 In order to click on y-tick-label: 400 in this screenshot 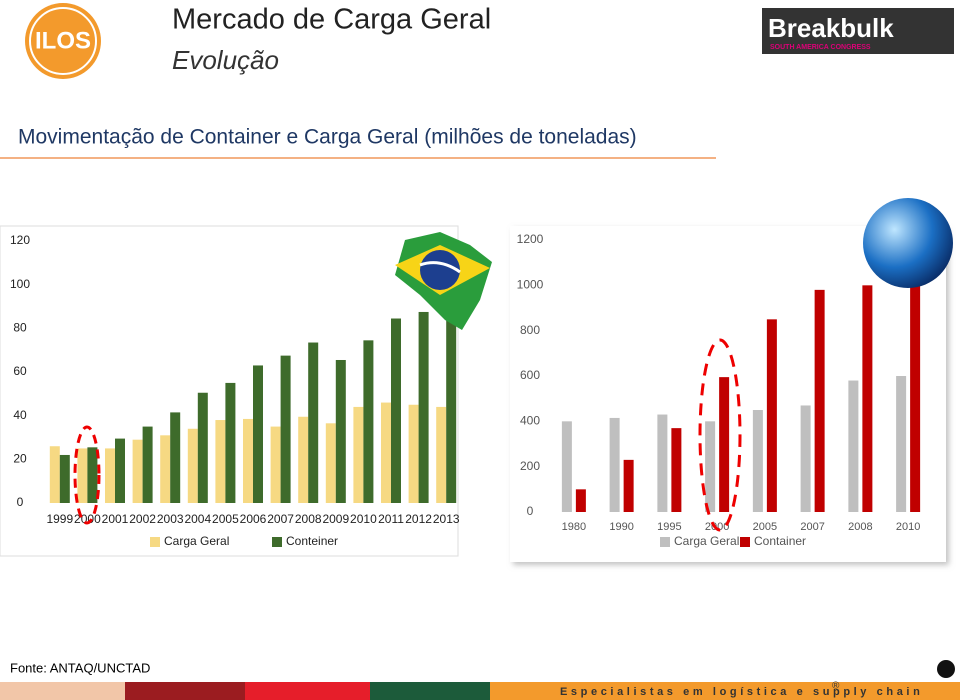, I will do `click(530, 421)`.